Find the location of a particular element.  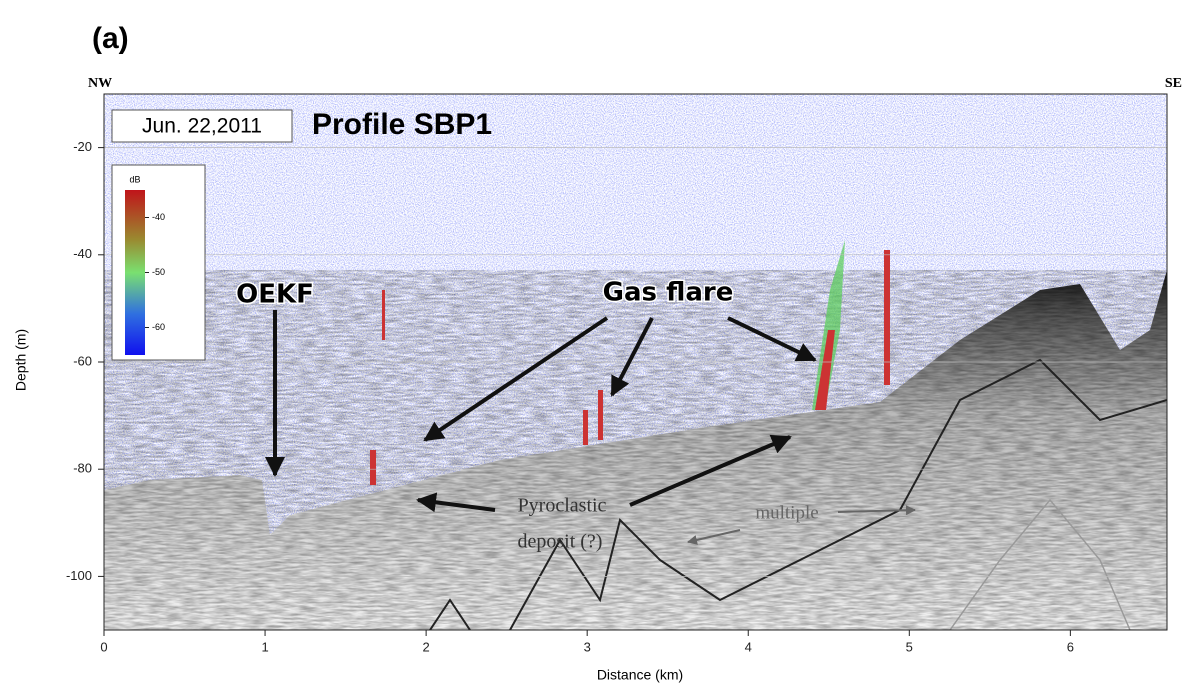

right-label: SE is located at coordinates (1173, 83).